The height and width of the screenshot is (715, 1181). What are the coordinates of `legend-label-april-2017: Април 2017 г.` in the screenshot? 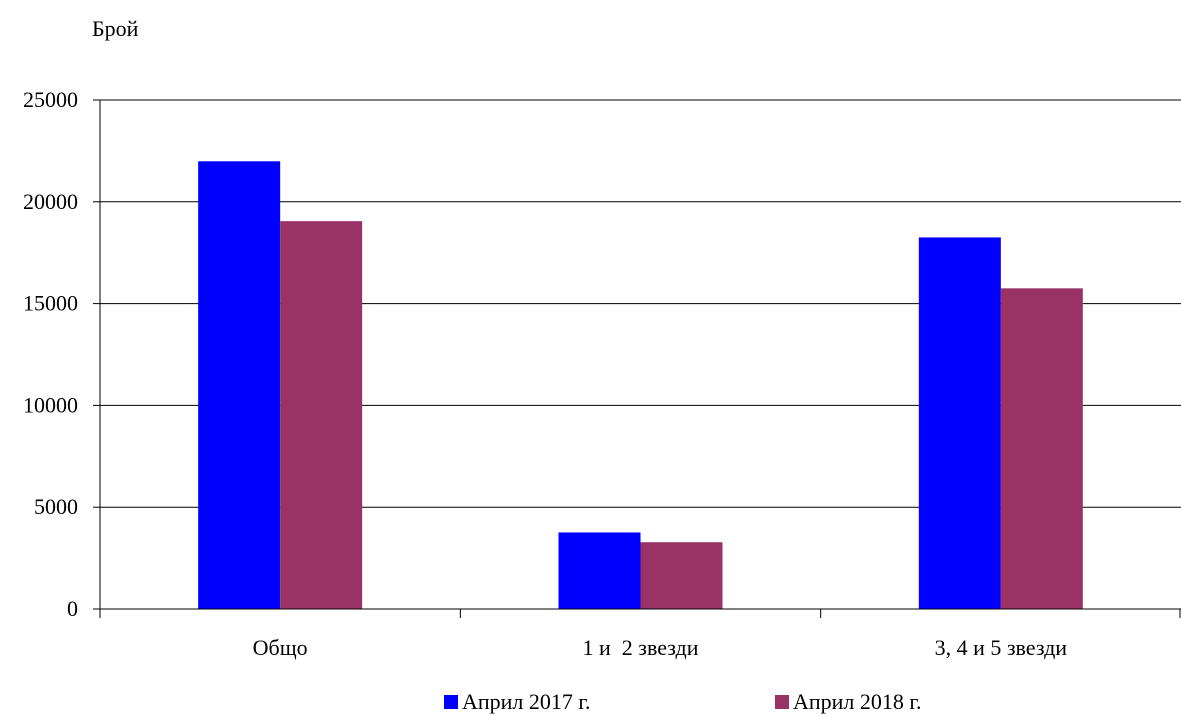 It's located at (526, 701).